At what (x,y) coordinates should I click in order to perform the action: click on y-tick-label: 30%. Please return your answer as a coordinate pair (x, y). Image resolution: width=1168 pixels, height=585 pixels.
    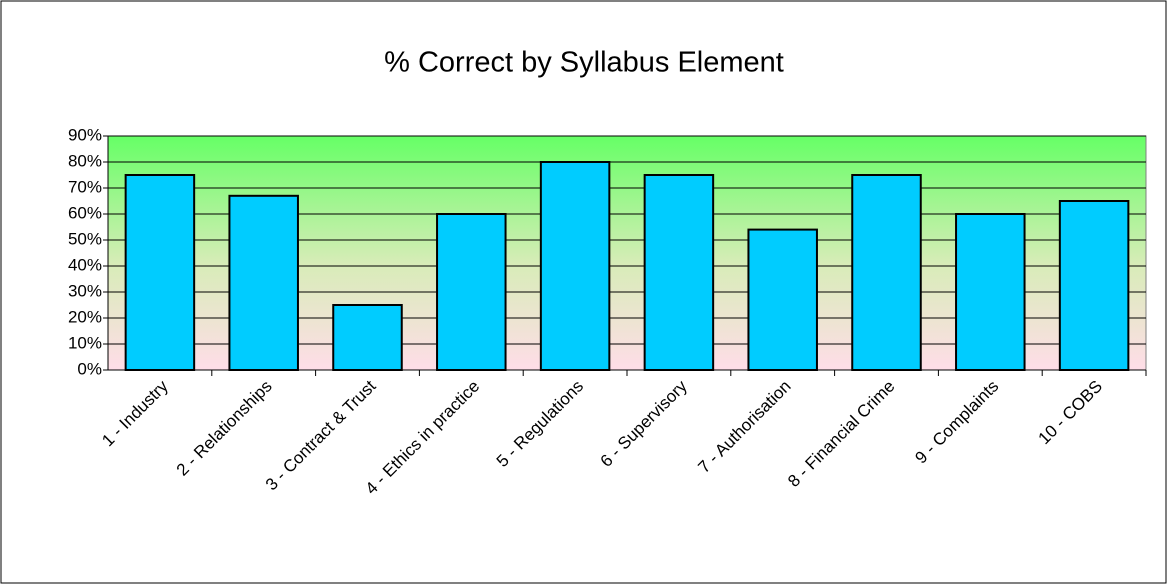
    Looking at the image, I should click on (85, 290).